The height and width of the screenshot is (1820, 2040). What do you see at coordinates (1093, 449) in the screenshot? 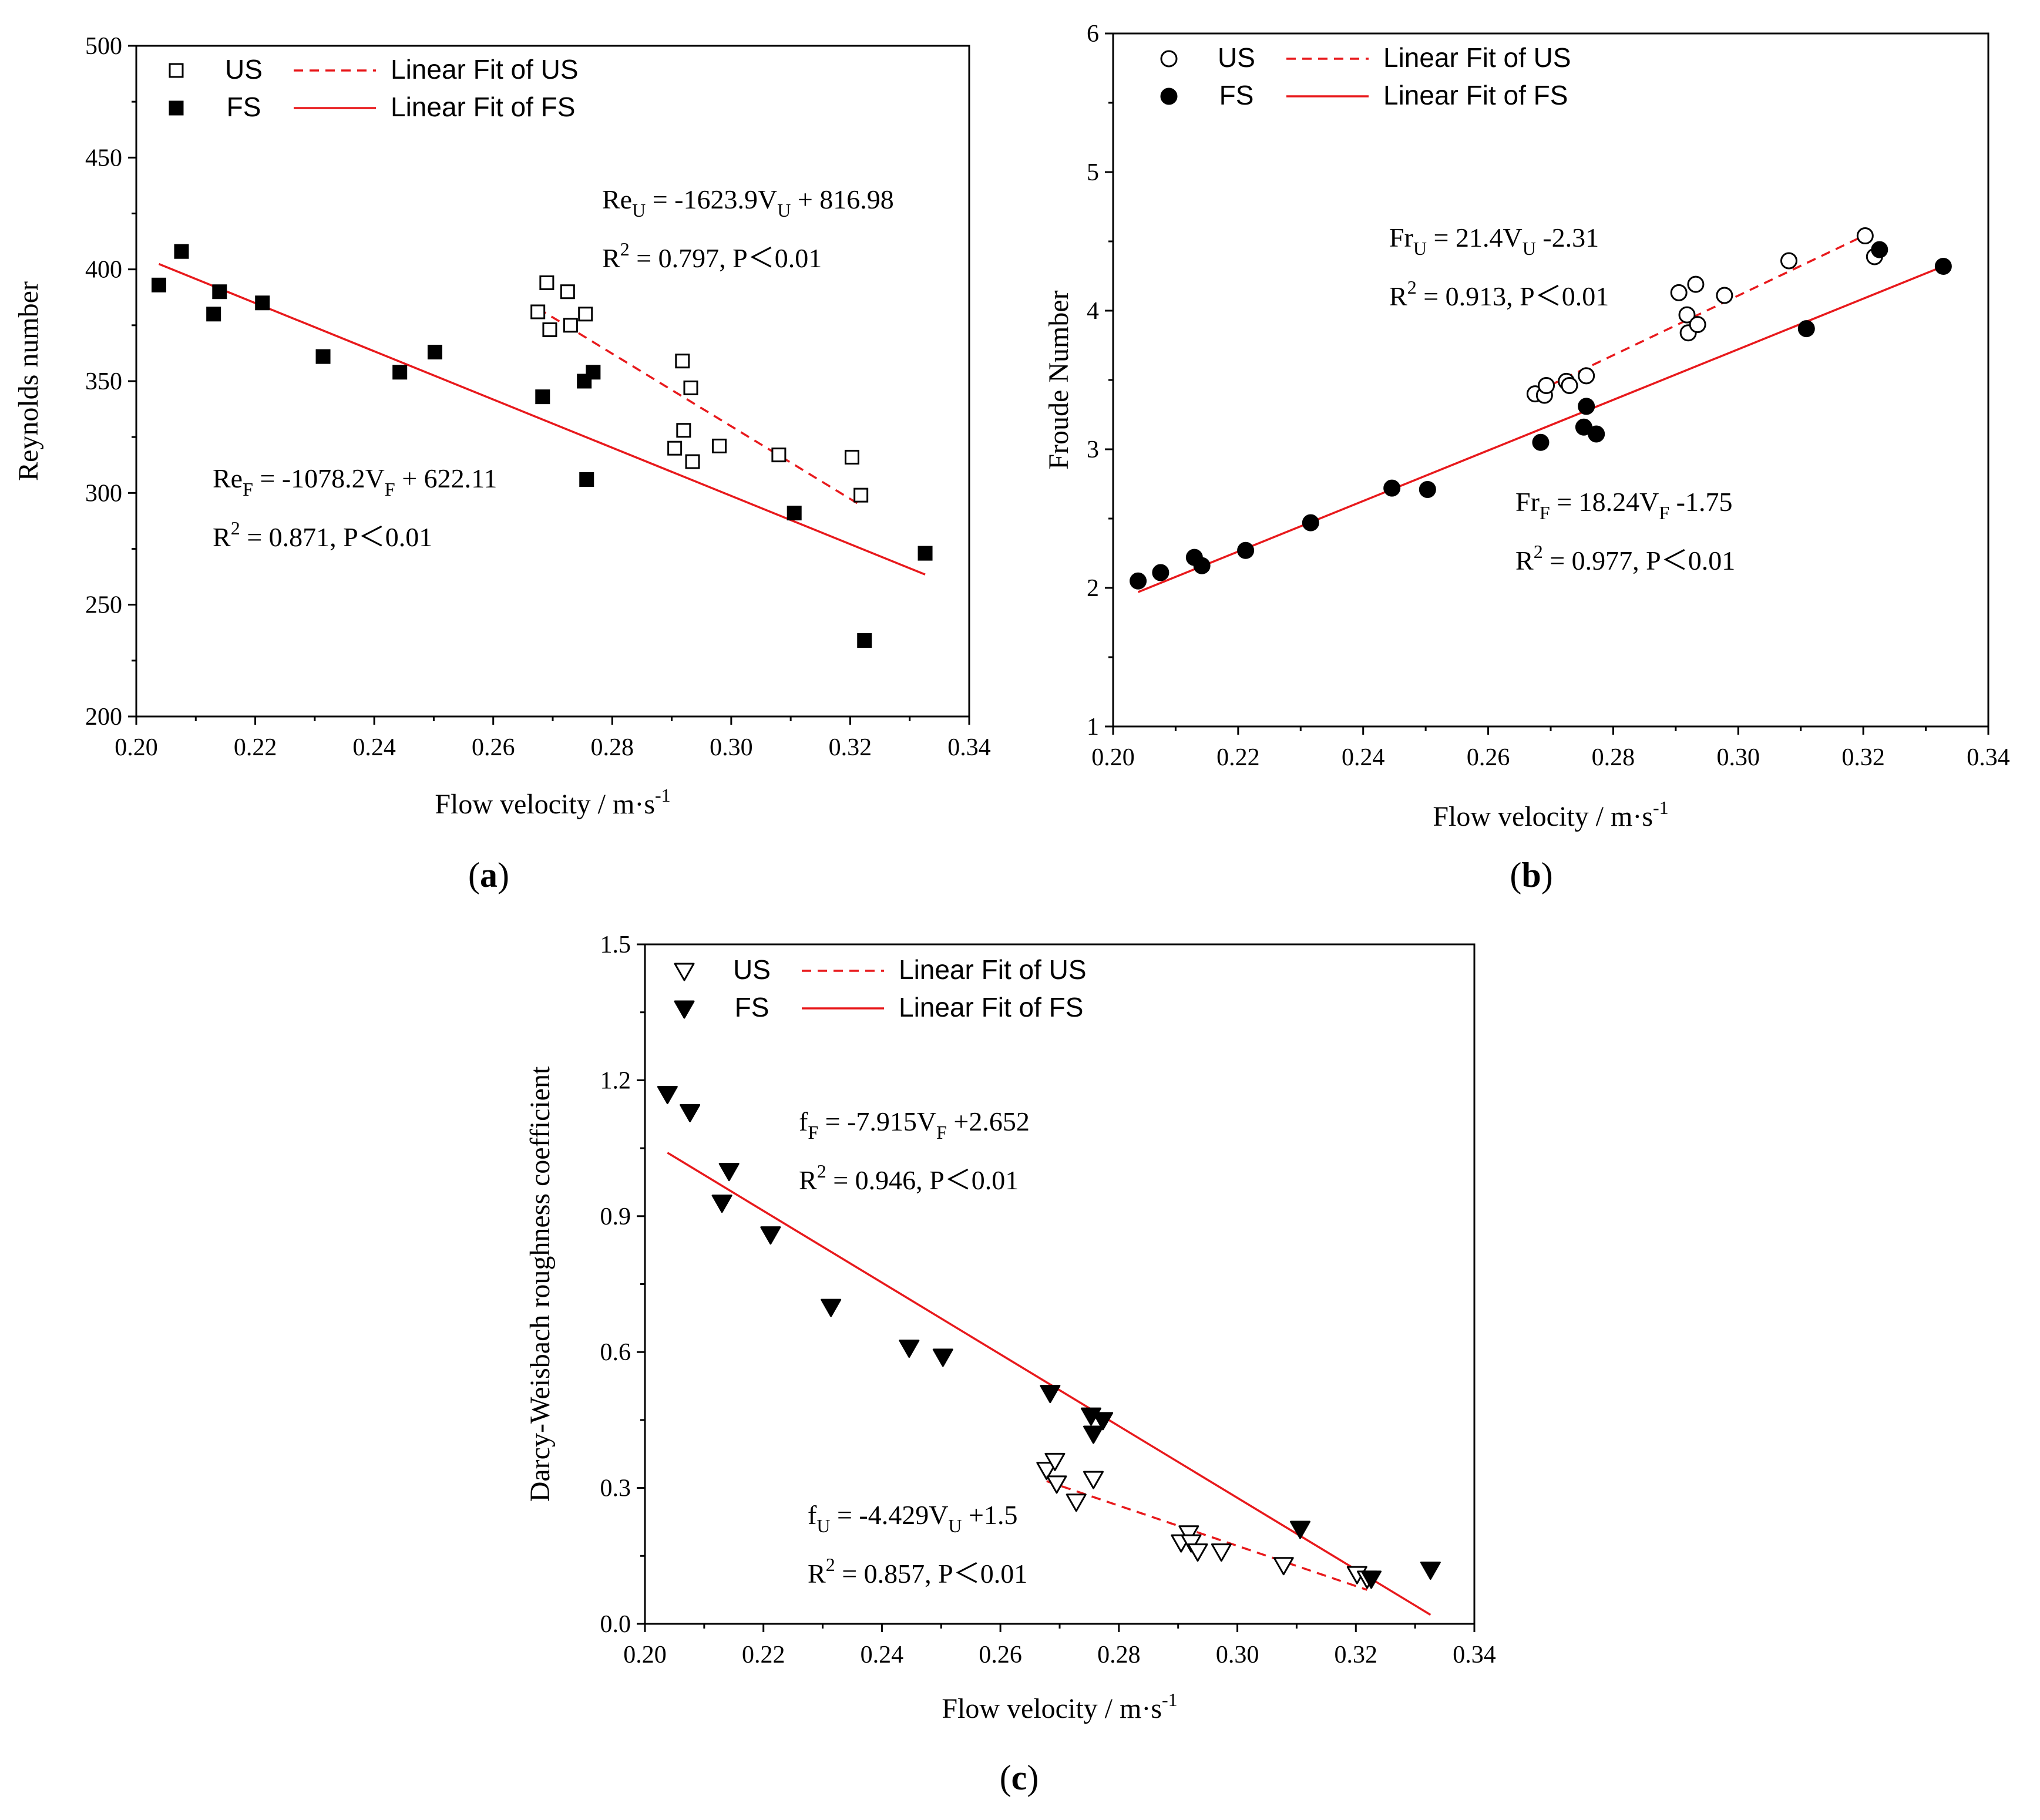
I see `y-tick-label: 3` at bounding box center [1093, 449].